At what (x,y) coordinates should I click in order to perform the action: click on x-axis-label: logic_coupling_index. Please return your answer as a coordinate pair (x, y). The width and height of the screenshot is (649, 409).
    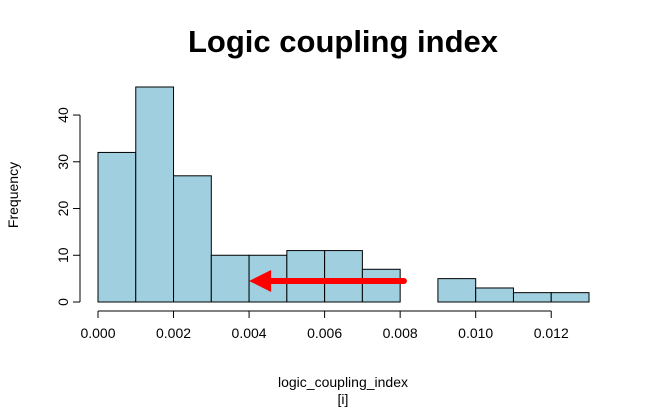
    Looking at the image, I should click on (343, 382).